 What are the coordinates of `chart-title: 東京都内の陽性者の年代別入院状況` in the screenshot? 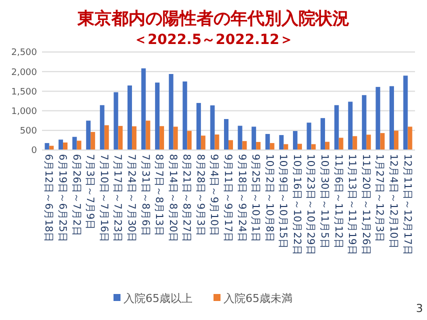 It's located at (213, 19).